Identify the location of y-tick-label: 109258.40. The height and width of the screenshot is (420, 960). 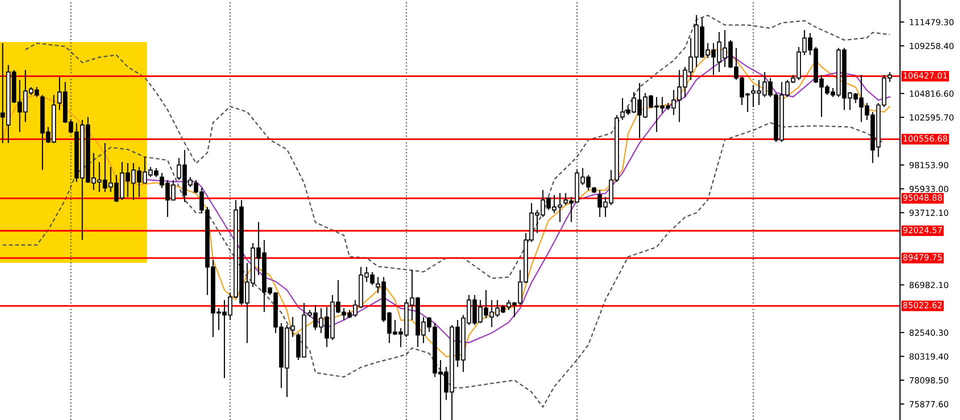
(932, 46).